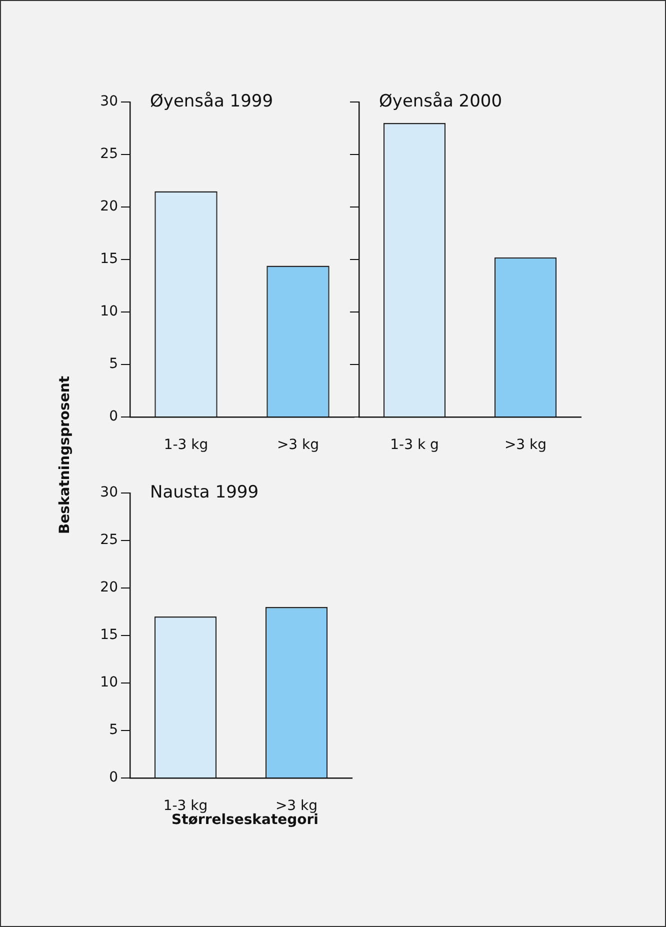 The width and height of the screenshot is (666, 927). I want to click on chart-title: Nausta 1999, so click(204, 492).